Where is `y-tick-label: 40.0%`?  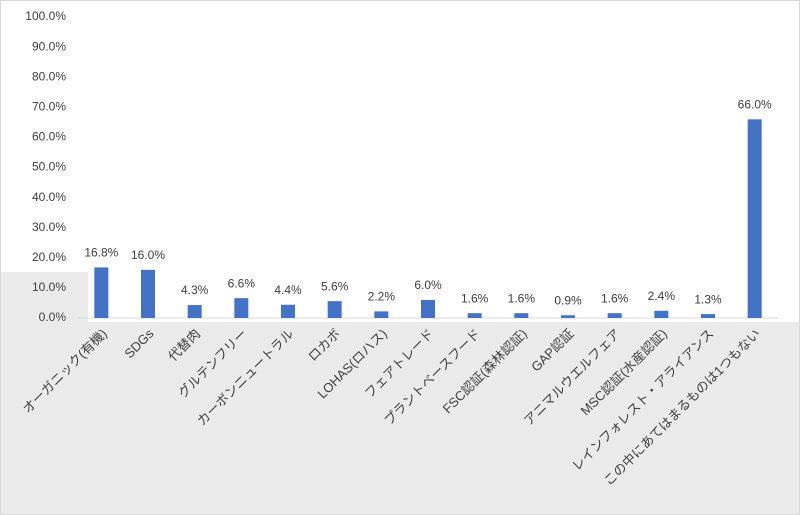
y-tick-label: 40.0% is located at coordinates (49, 197).